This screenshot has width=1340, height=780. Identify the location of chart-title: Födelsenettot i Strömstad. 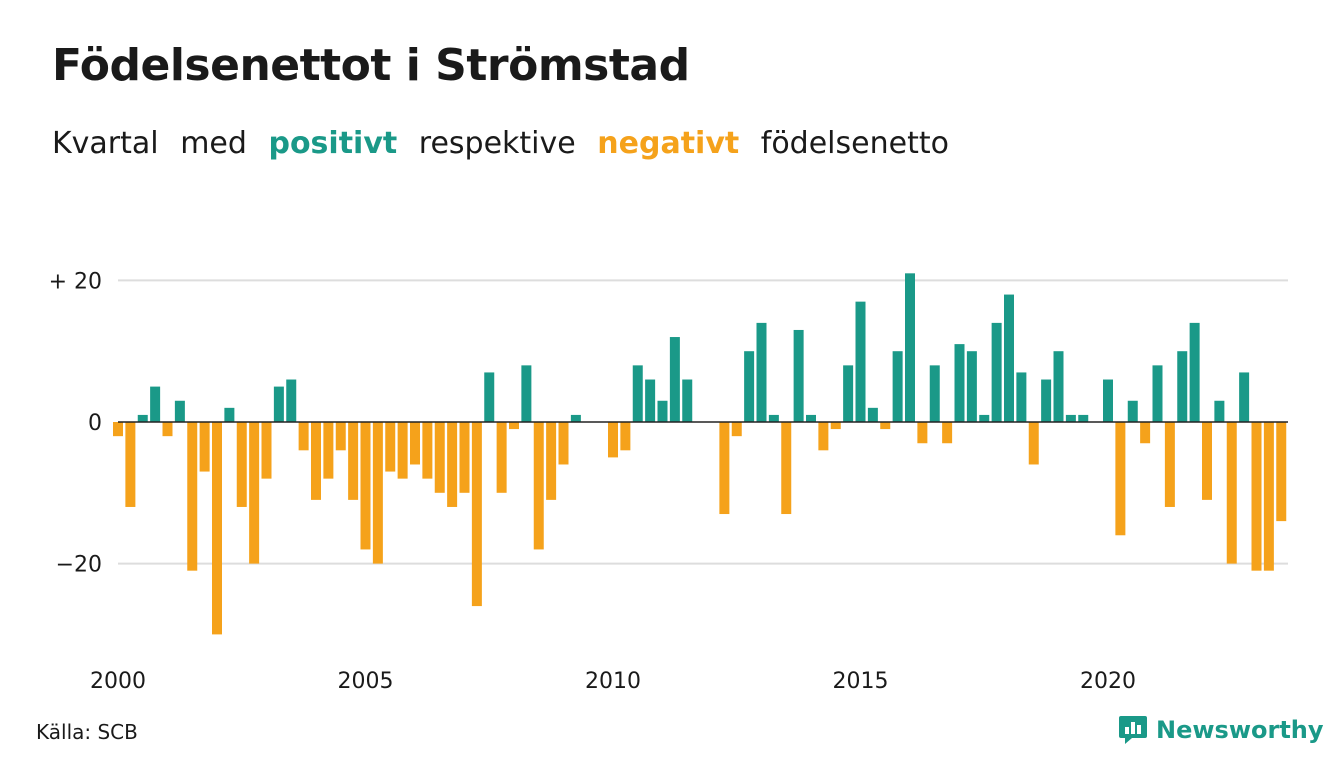
(371, 65).